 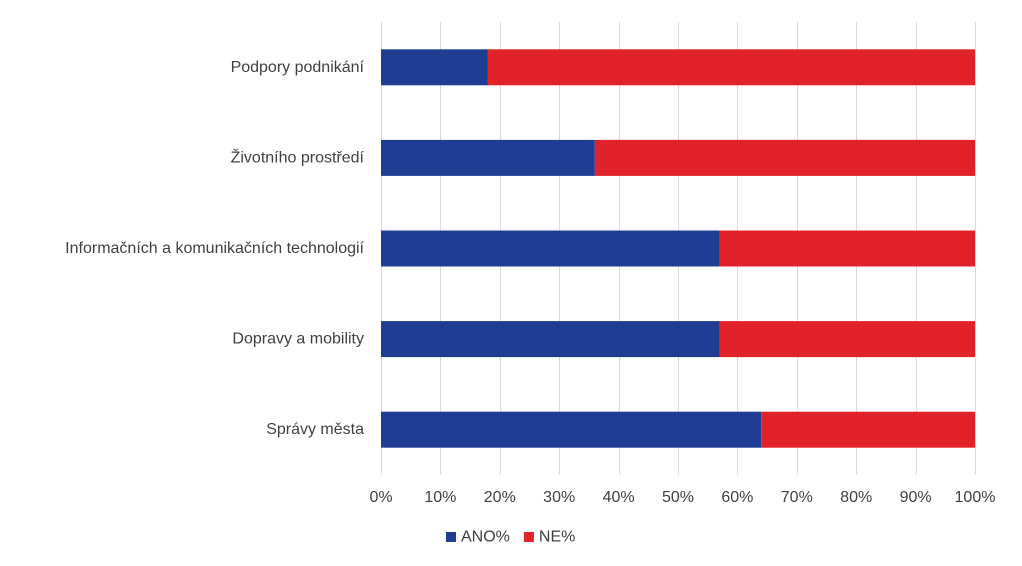 What do you see at coordinates (975, 497) in the screenshot?
I see `x-tick-label-100: 100%` at bounding box center [975, 497].